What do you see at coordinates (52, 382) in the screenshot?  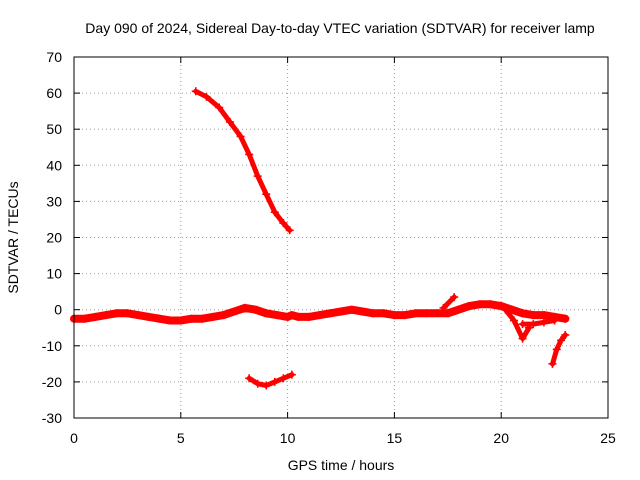 I see `y-tick-label: -20` at bounding box center [52, 382].